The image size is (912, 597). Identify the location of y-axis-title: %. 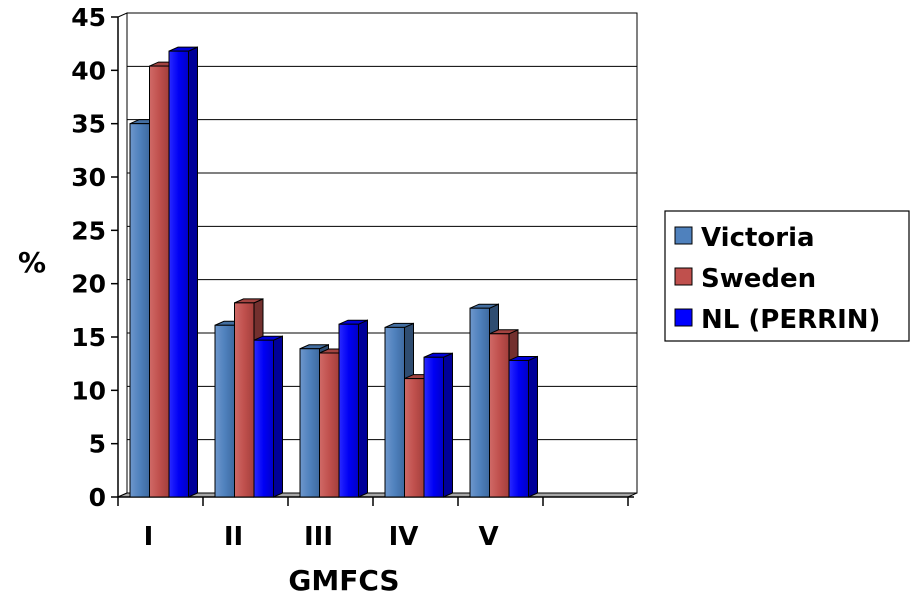
(32, 262).